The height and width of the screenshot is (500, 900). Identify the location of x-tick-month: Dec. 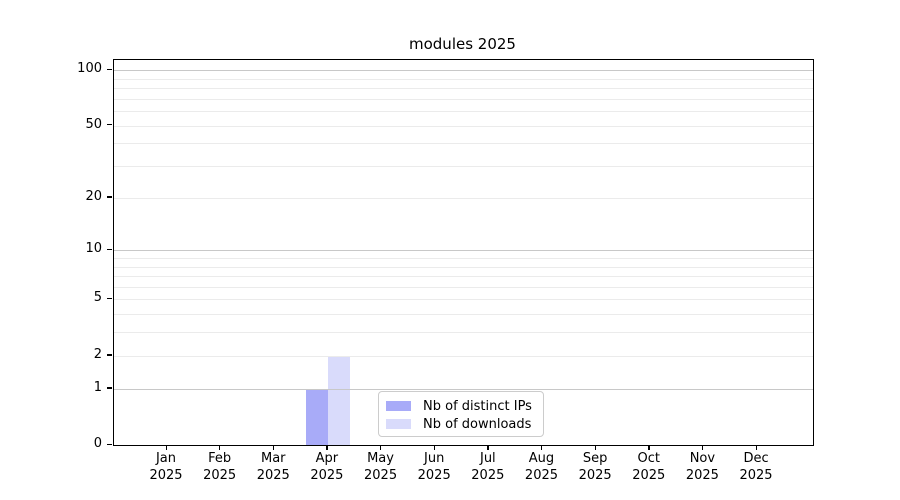
(756, 458).